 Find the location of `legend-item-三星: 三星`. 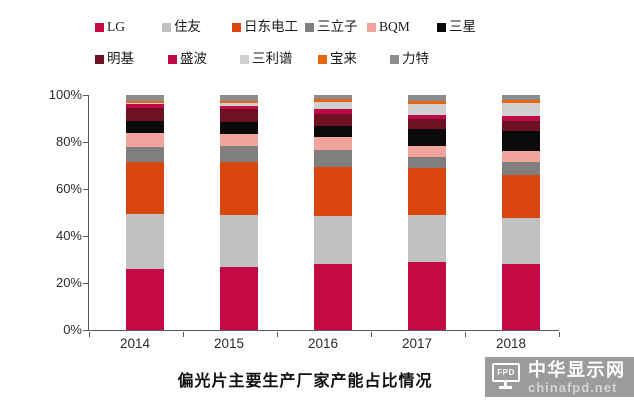

legend-item-三星: 三星 is located at coordinates (456, 27).